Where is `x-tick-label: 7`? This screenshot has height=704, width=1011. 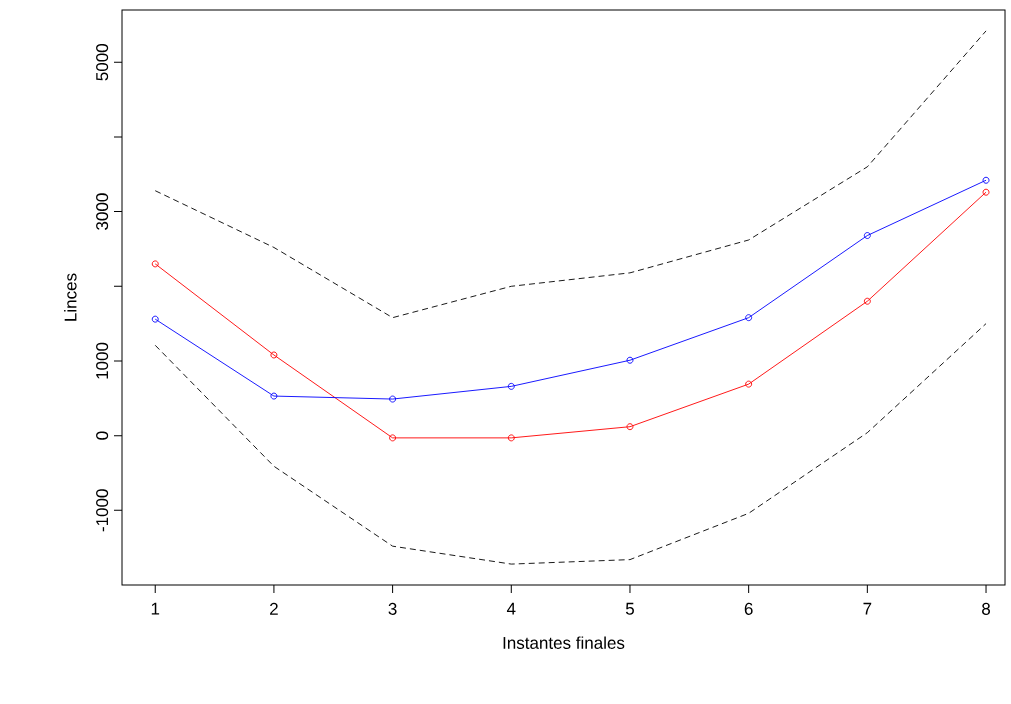
x-tick-label: 7 is located at coordinates (867, 608).